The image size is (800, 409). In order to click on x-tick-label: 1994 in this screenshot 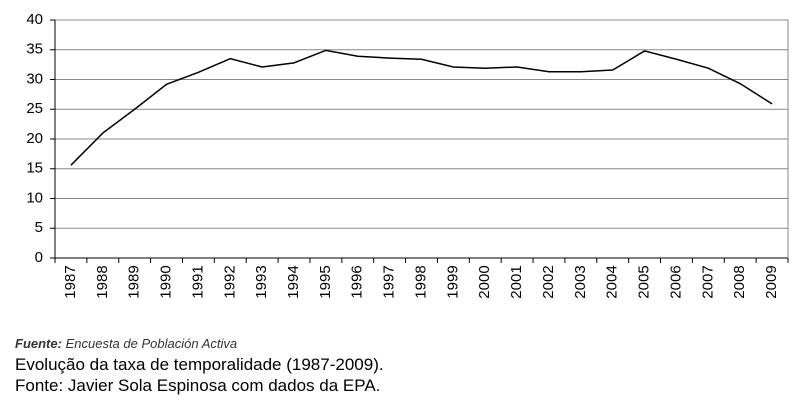, I will do `click(293, 281)`.